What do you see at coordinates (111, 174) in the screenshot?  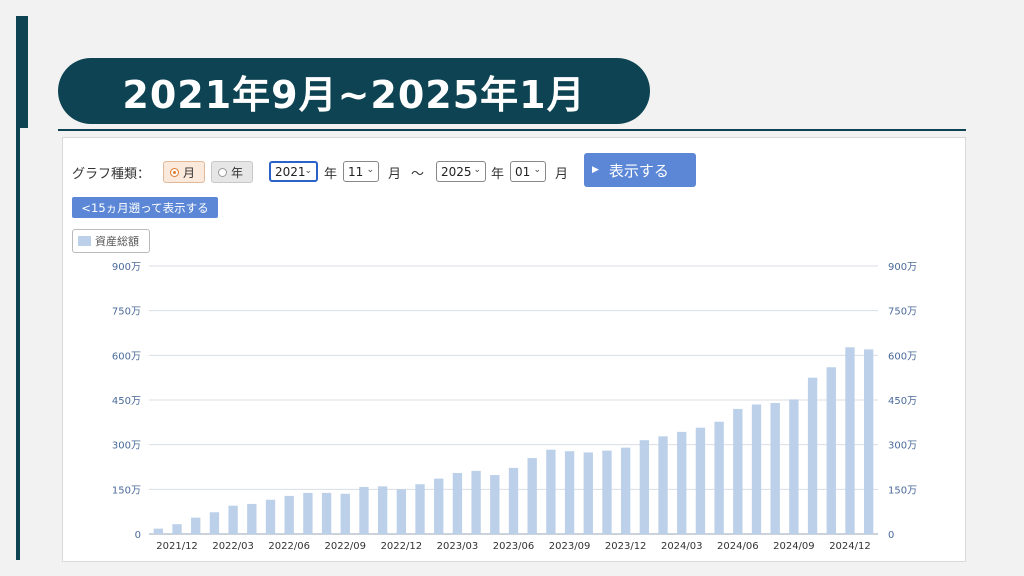 I see `graph-type-label: グラフ種類：` at bounding box center [111, 174].